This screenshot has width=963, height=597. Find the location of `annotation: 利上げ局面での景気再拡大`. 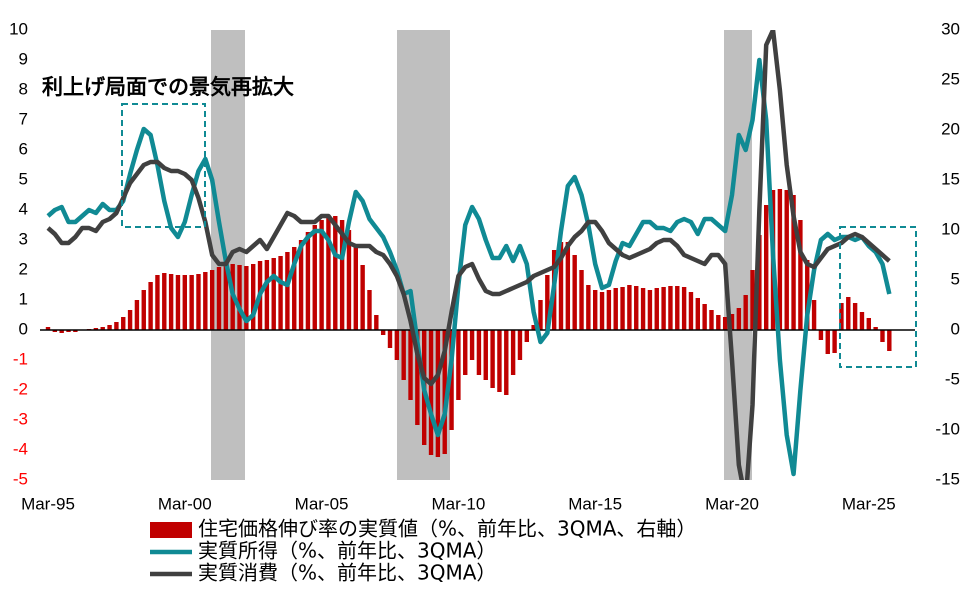

annotation: 利上げ局面での景気再拡大 is located at coordinates (168, 87).